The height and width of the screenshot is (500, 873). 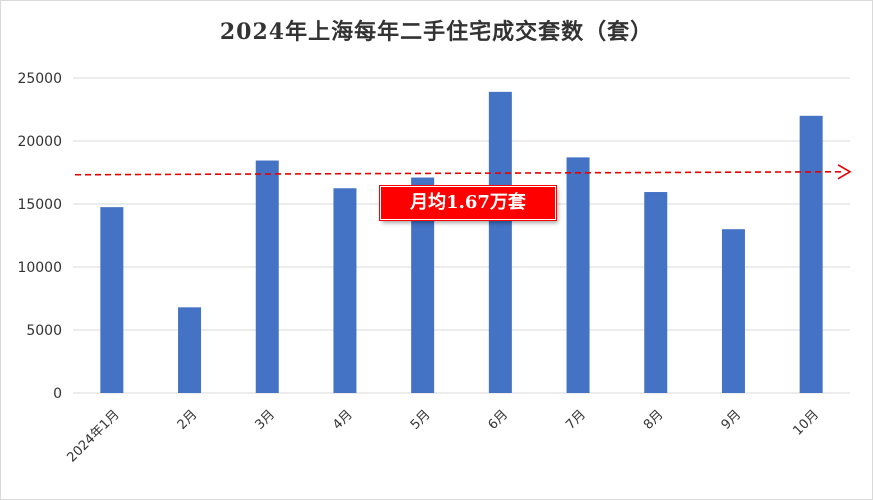 I want to click on x-tick-label: 5月, so click(x=421, y=420).